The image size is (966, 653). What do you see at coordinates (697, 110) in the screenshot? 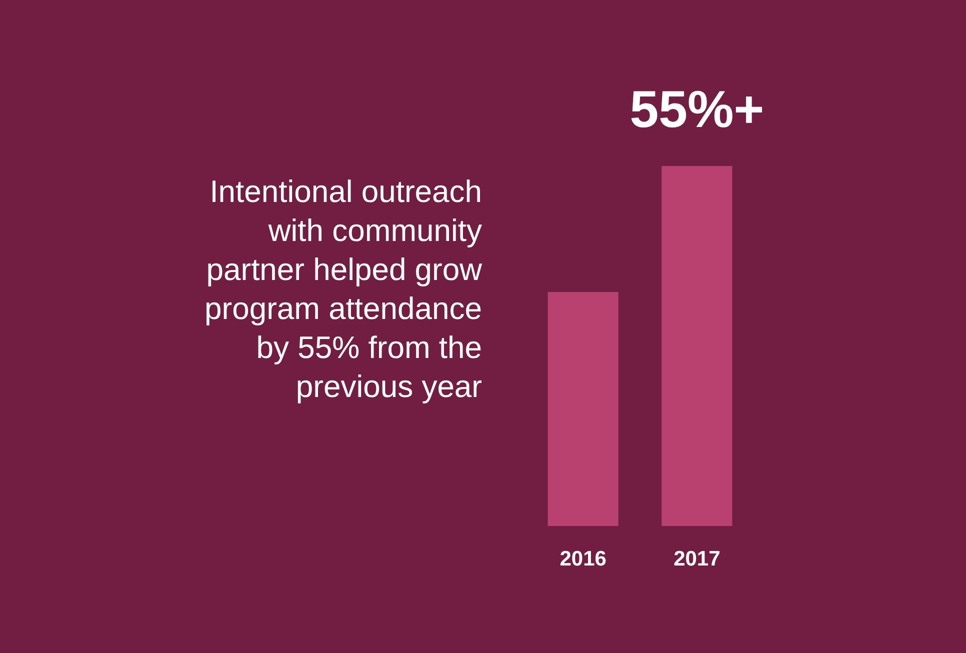
I see `annotation: 55%+` at bounding box center [697, 110].